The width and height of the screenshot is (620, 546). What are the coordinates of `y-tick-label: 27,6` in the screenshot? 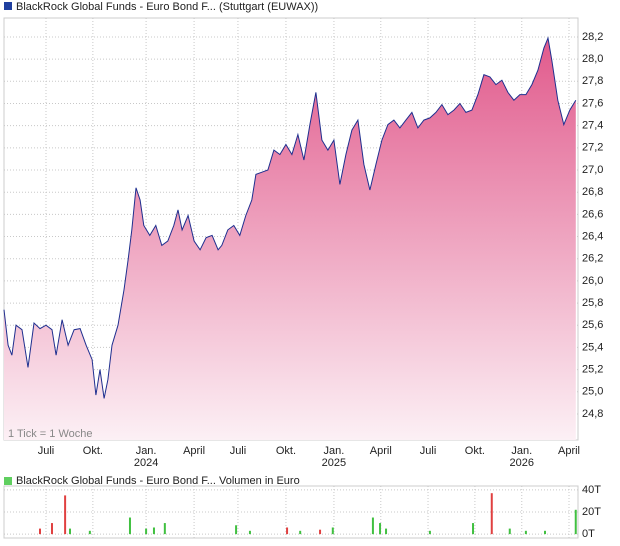 It's located at (592, 103).